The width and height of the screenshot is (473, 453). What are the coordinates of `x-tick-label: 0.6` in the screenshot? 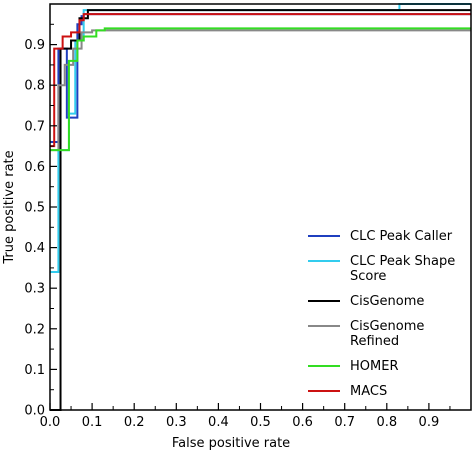 It's located at (302, 422).